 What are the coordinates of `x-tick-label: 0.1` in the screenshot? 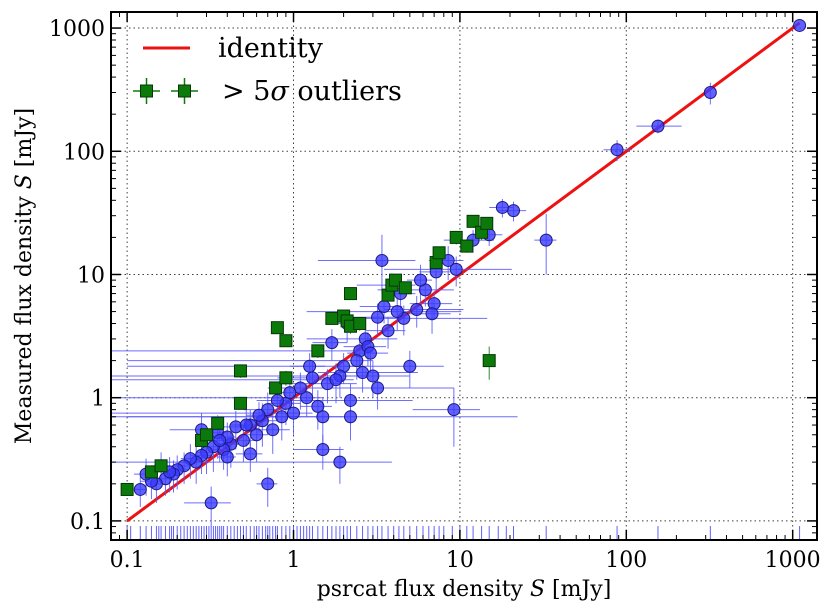 It's located at (127, 560).